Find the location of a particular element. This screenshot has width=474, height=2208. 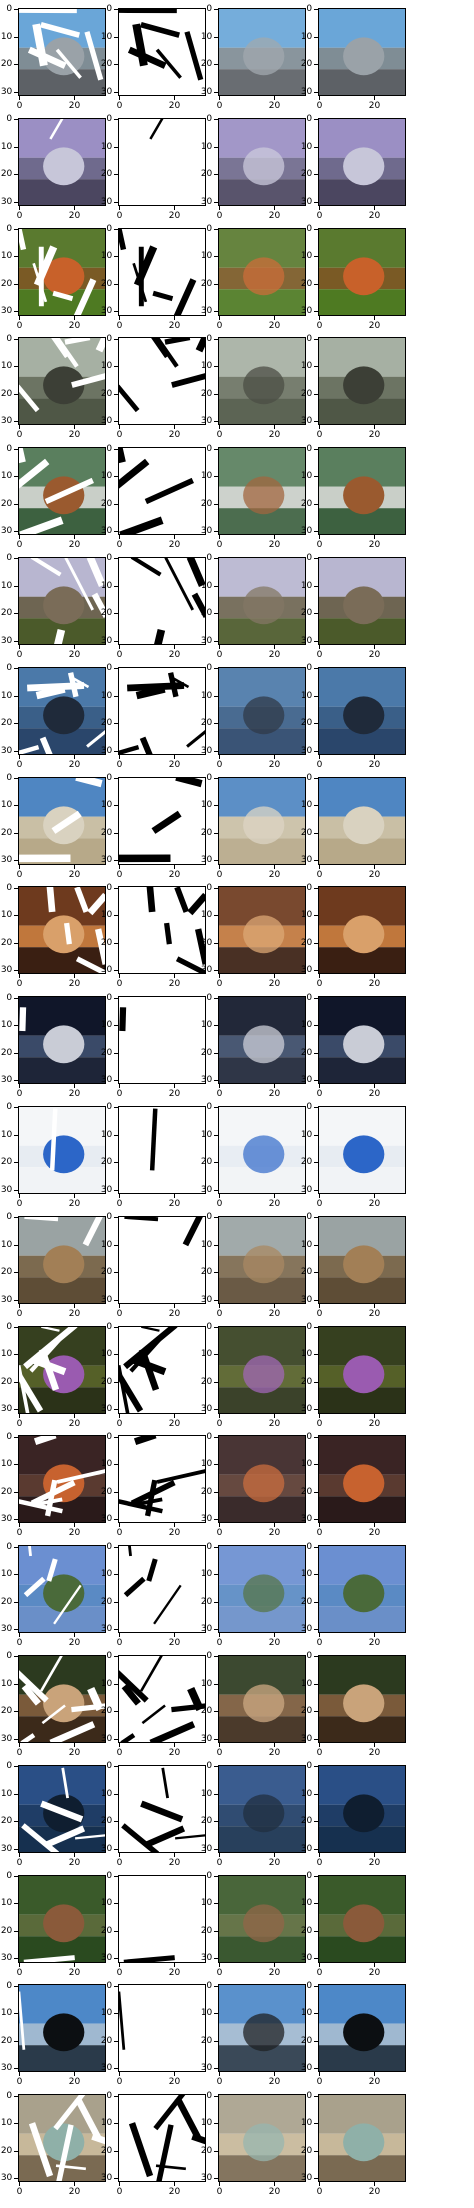

mask-background is located at coordinates (162, 271).